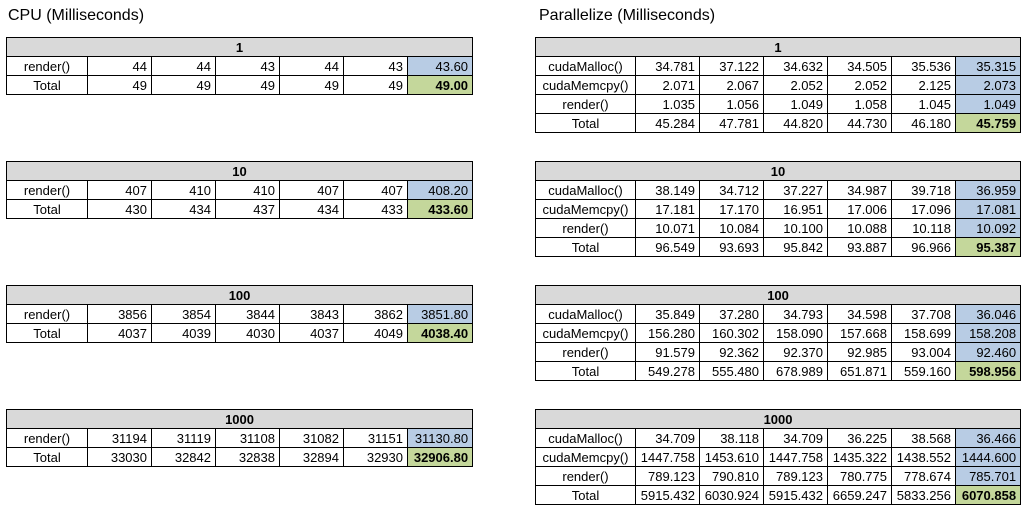 The height and width of the screenshot is (518, 1026). I want to click on table-header: 1000, so click(778, 419).